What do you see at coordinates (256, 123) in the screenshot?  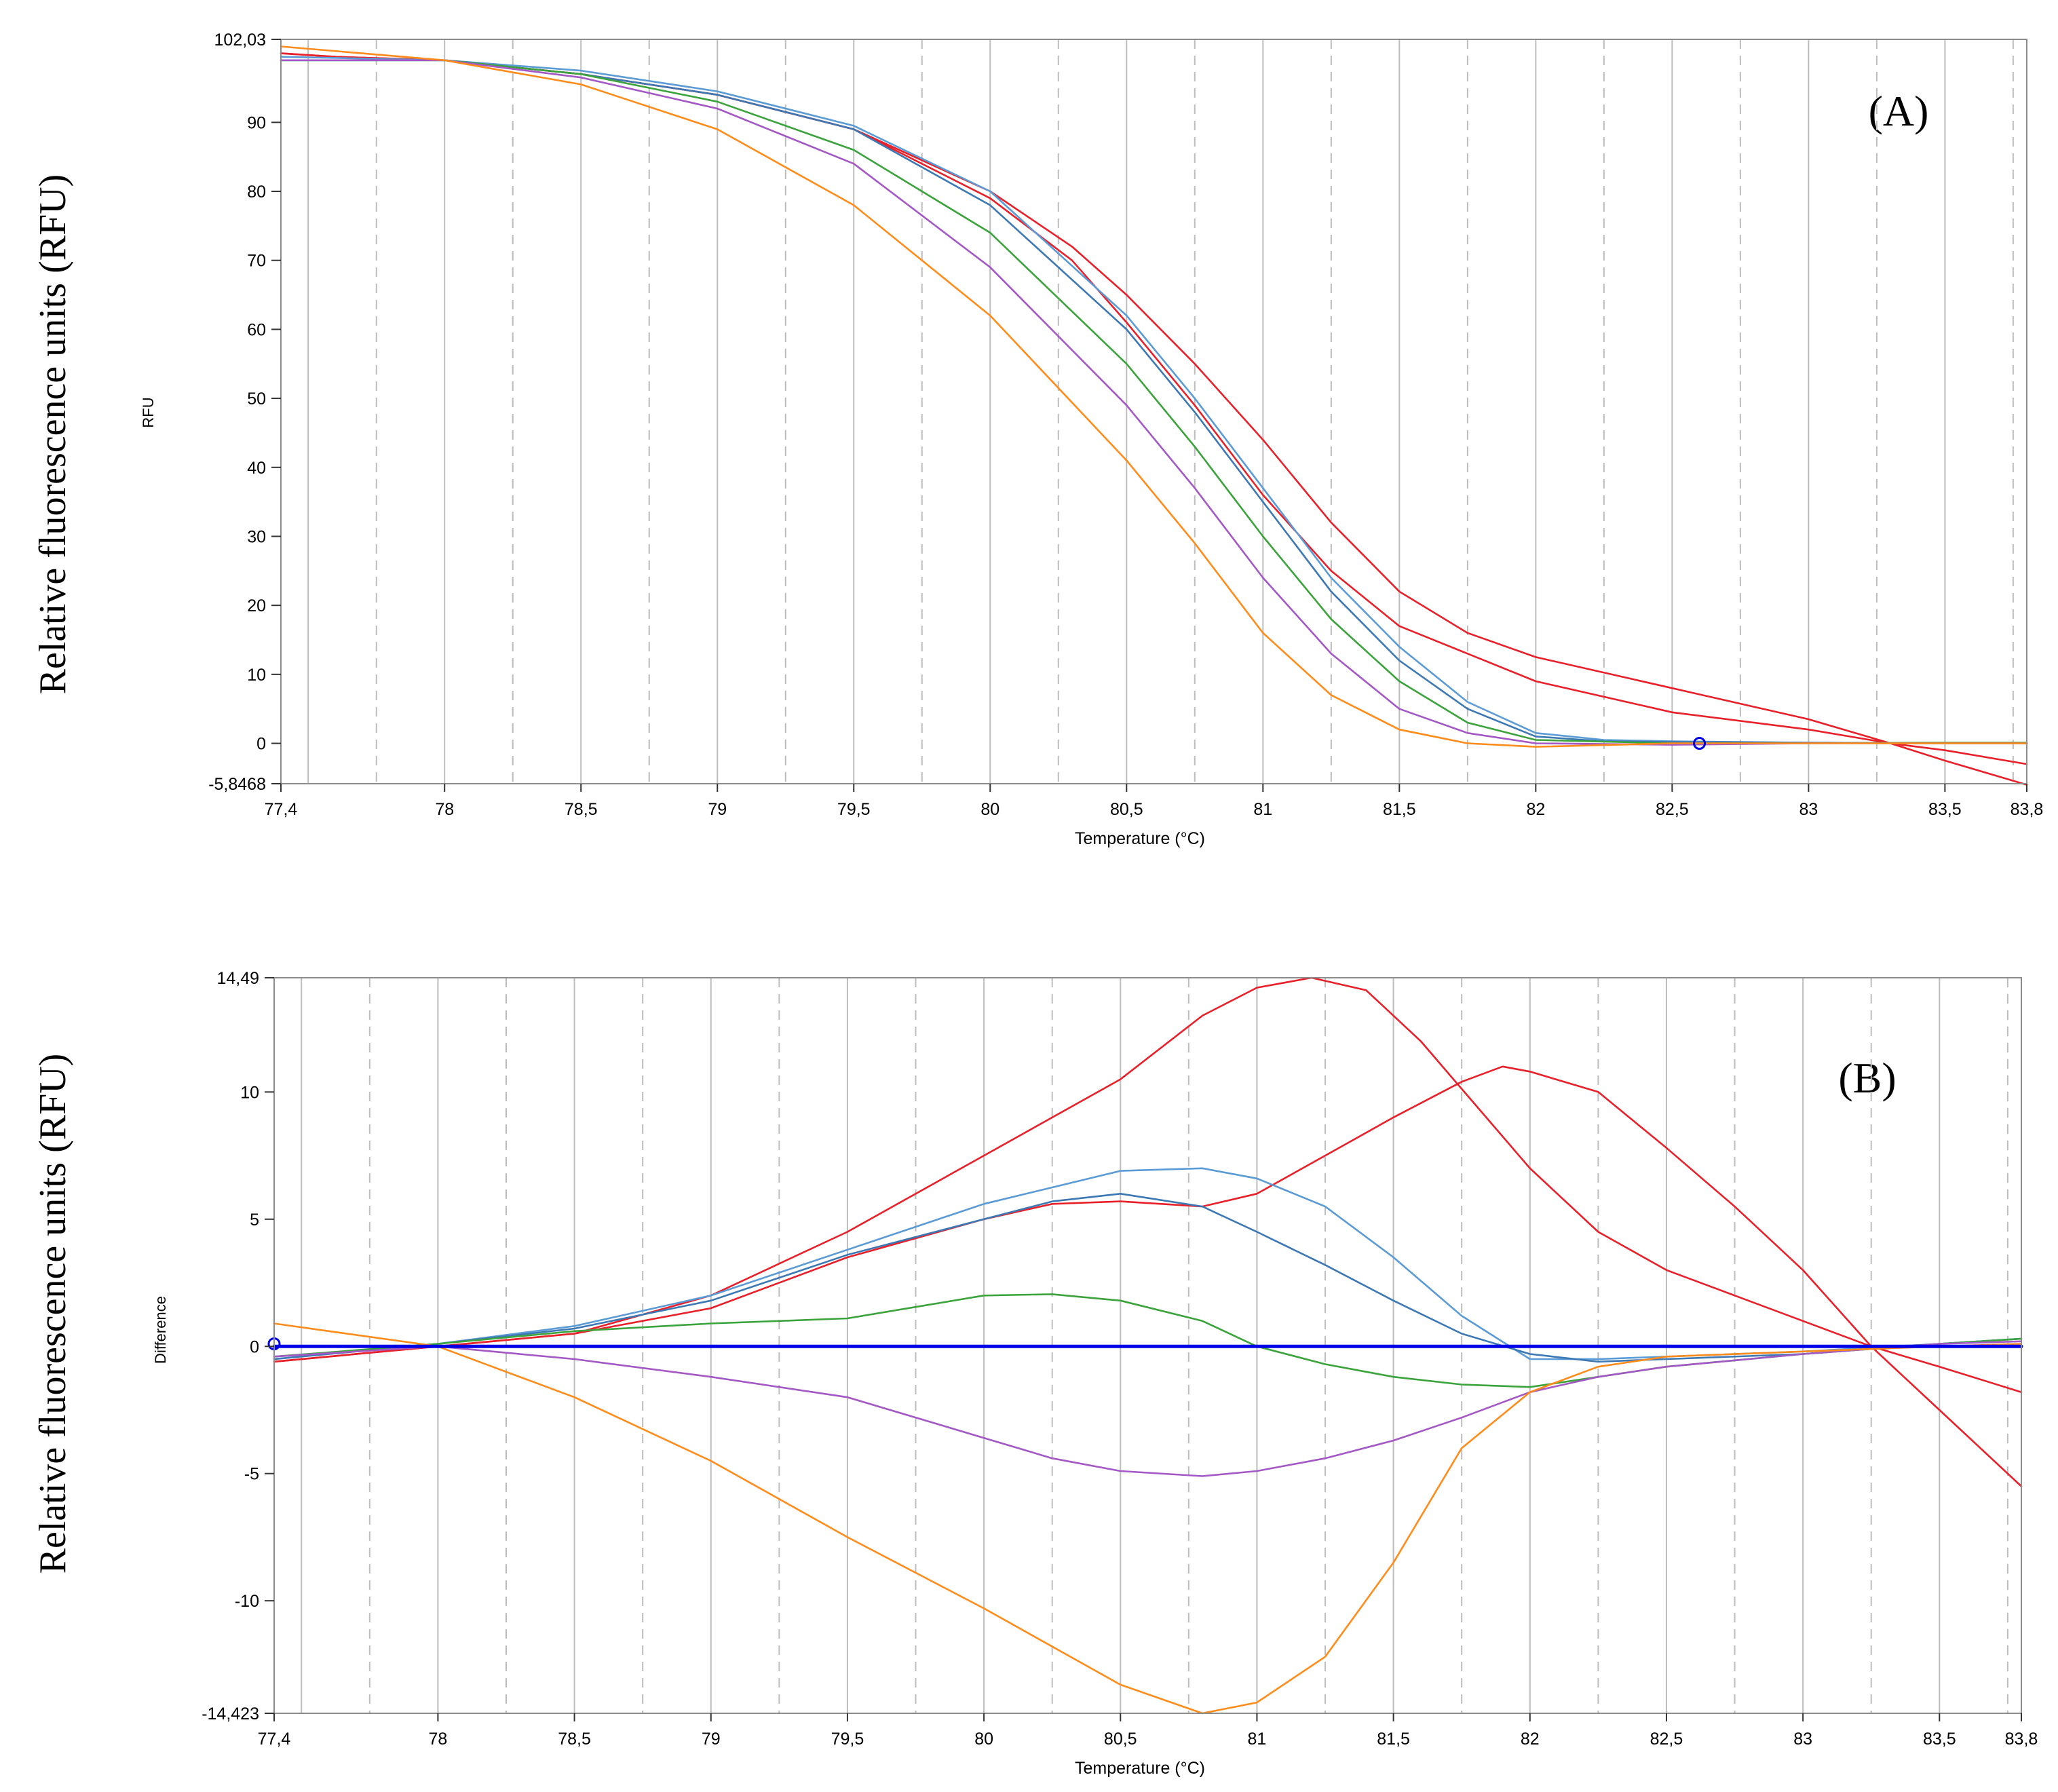 I see `y-tick-label: 90` at bounding box center [256, 123].